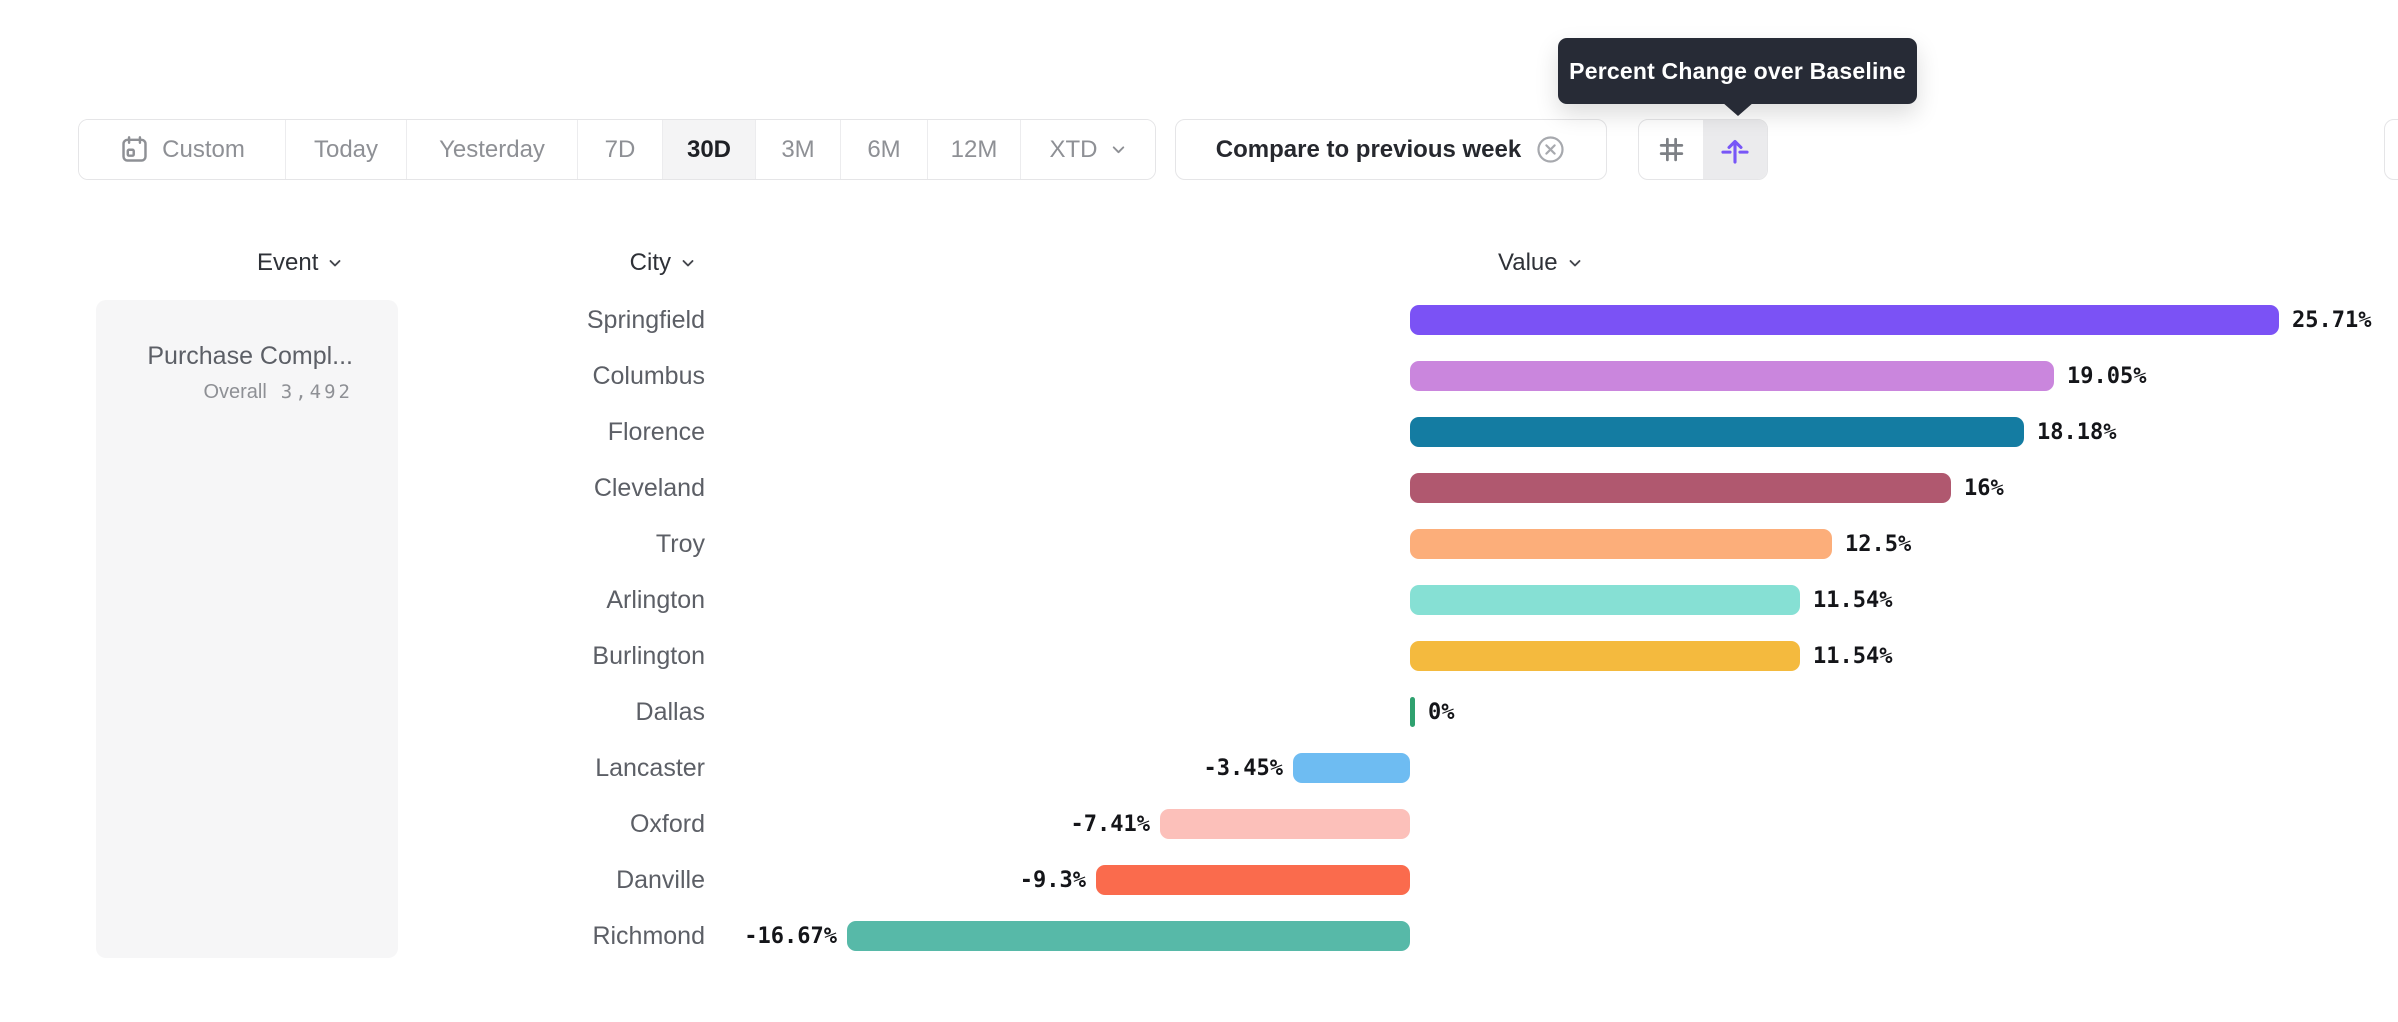 The image size is (2398, 1022). I want to click on percent-change-baseline-button, so click(1735, 149).